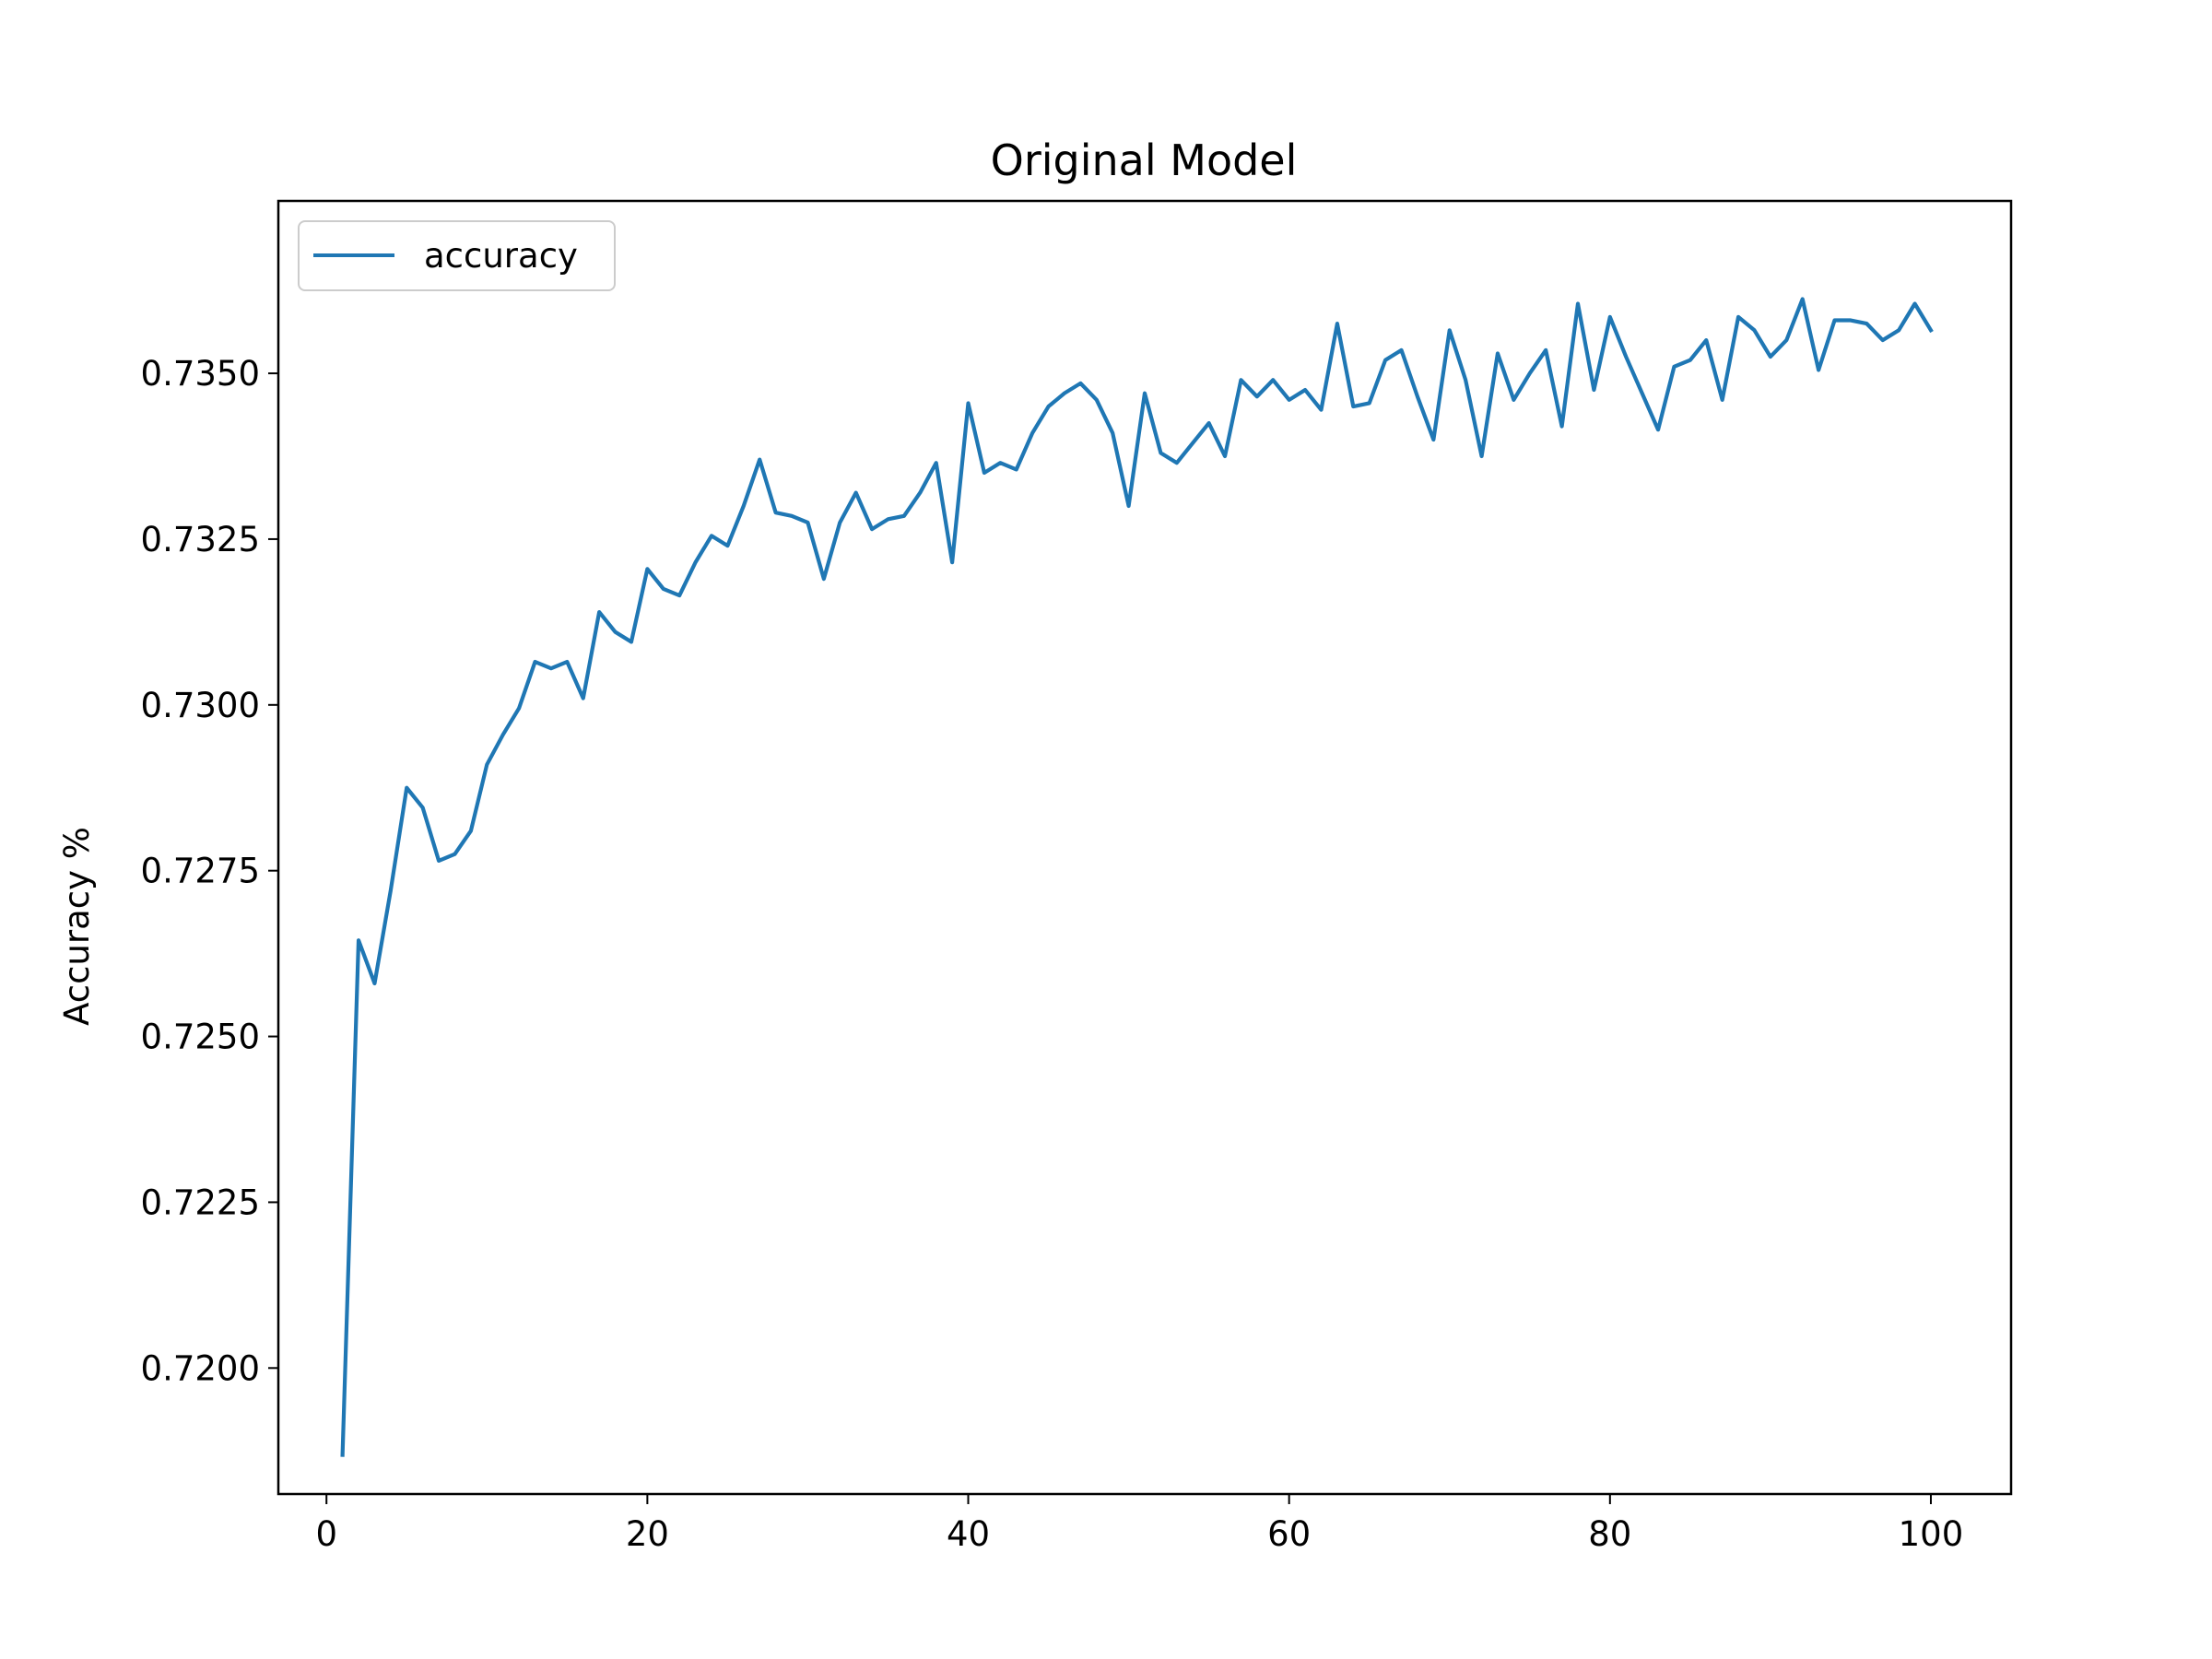 The width and height of the screenshot is (2212, 1659). Describe the element at coordinates (1931, 1534) in the screenshot. I see `x-tick-label: 100` at that location.